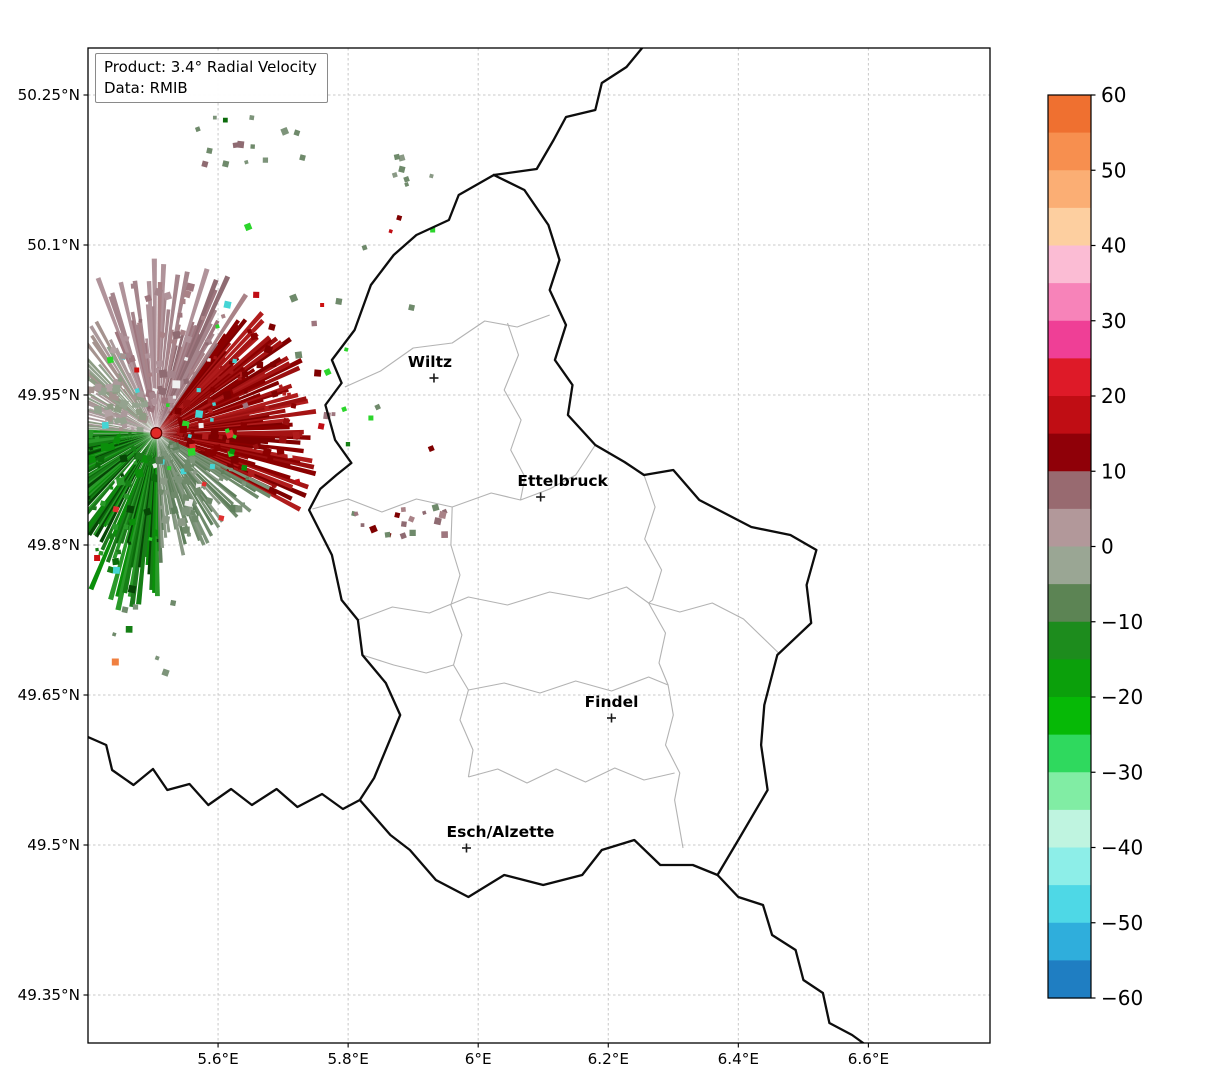  What do you see at coordinates (738, 1059) in the screenshot?
I see `x-tick-label: 6.4°E` at bounding box center [738, 1059].